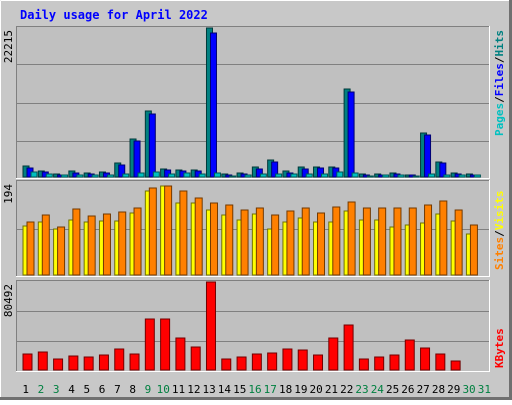  What do you see at coordinates (56, 389) in the screenshot?
I see `day-label-3: 3` at bounding box center [56, 389].